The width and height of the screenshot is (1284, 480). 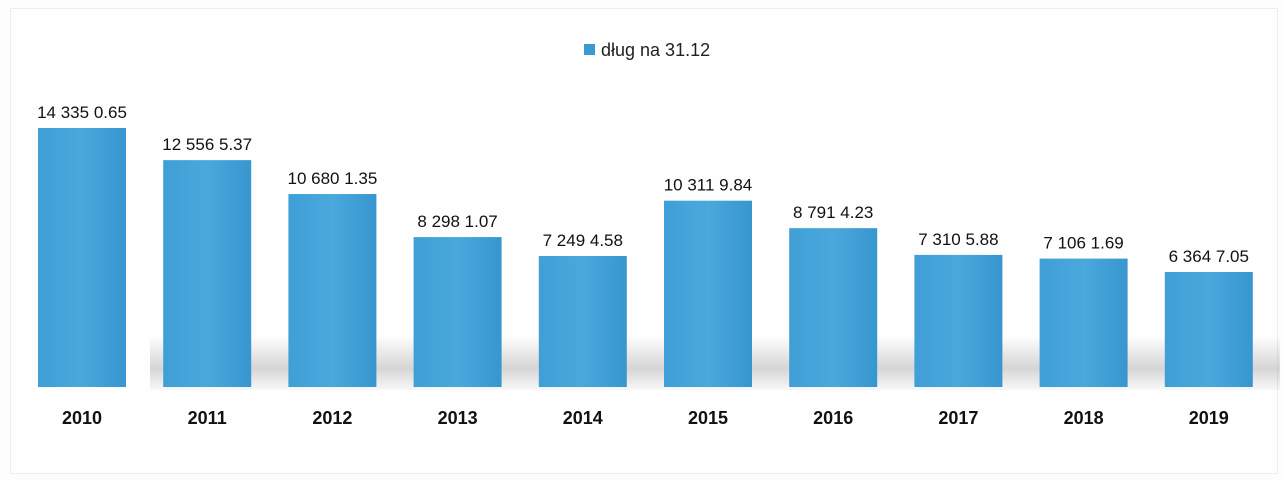 I want to click on data-label-2013: 8 298 1.07, so click(x=457, y=221).